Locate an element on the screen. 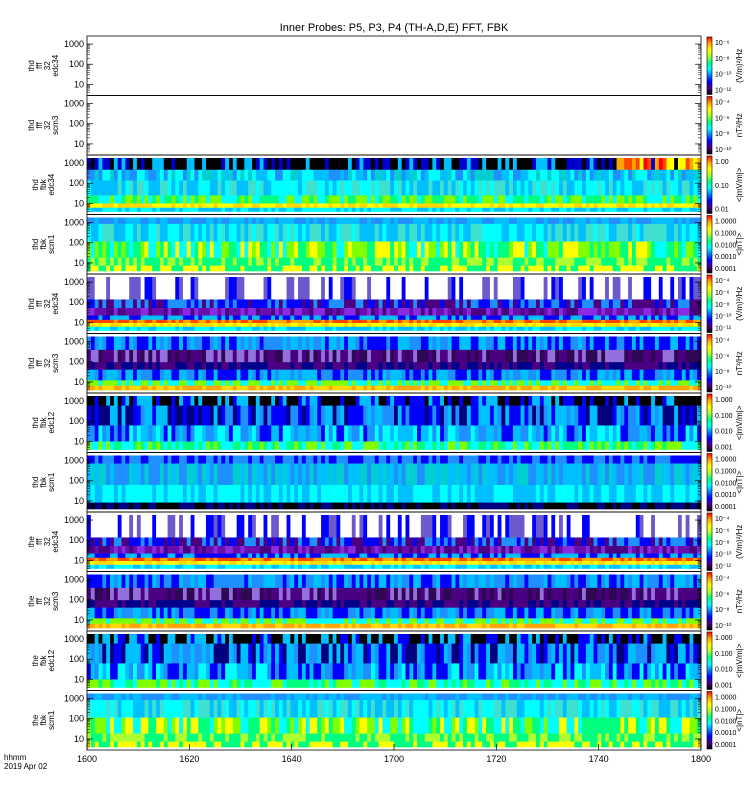 Image resolution: width=750 pixels, height=800 pixels. x-tick-label: 1720 is located at coordinates (496, 759).